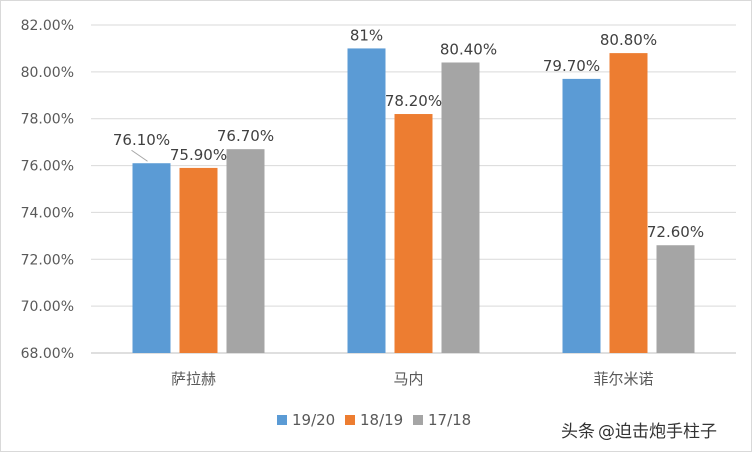 The height and width of the screenshot is (452, 752). I want to click on leader-line, so click(139, 155).